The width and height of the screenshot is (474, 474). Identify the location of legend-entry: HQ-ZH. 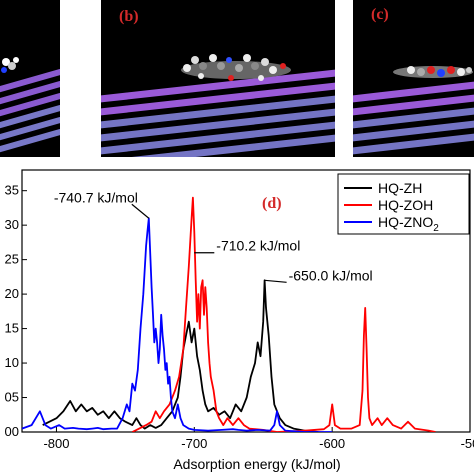
(400, 188).